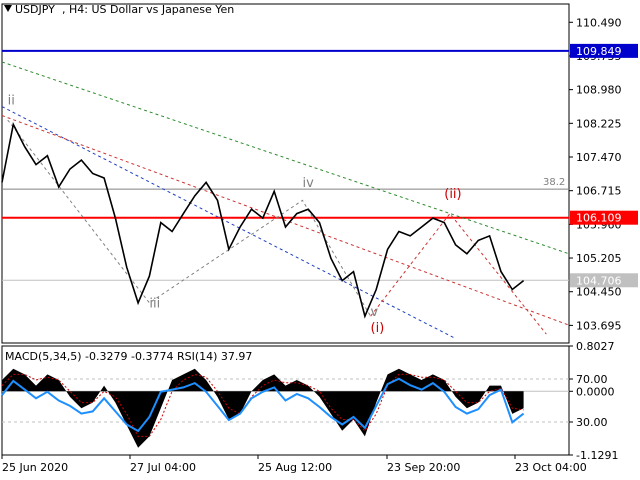 The width and height of the screenshot is (640, 480). I want to click on header-tf-value: H4, so click(76, 9).